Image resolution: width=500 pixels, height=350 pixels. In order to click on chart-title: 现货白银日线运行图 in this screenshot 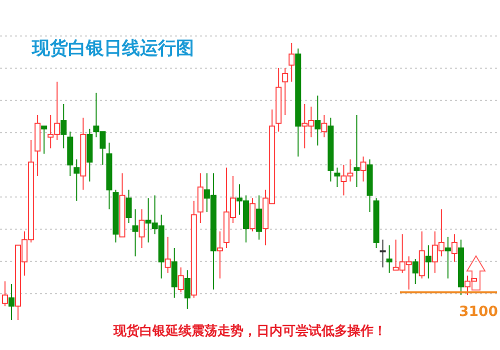, I will do `click(112, 48)`.